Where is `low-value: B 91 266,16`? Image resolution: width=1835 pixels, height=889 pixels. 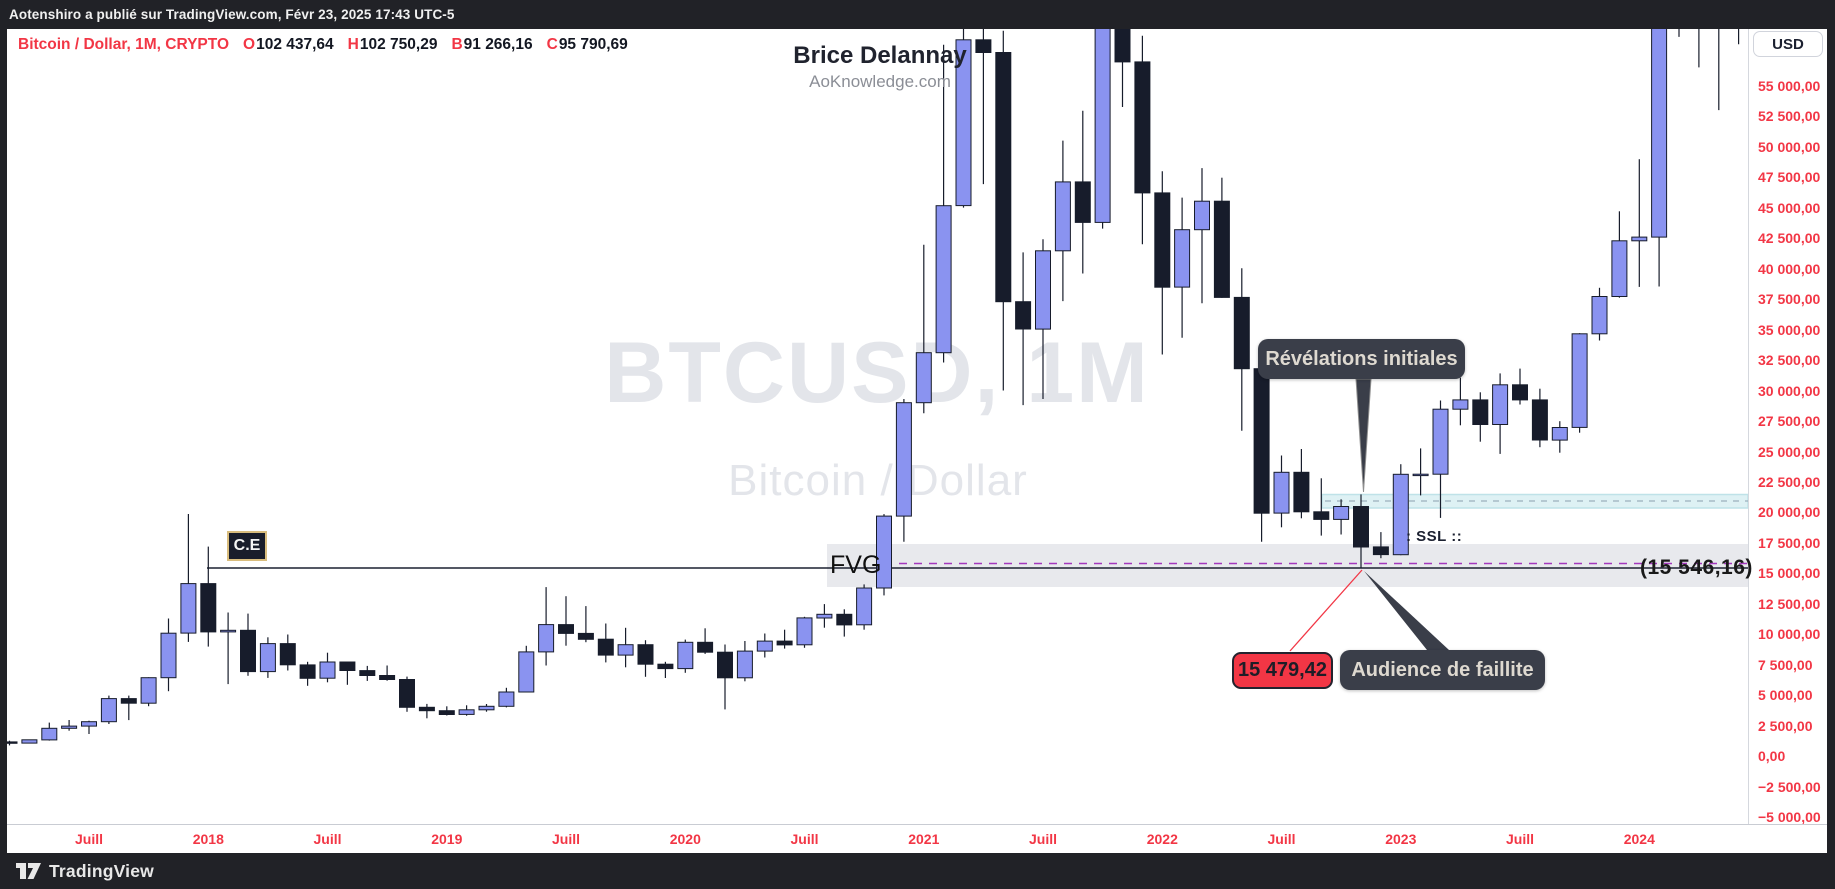
low-value: B 91 266,16 is located at coordinates (491, 45).